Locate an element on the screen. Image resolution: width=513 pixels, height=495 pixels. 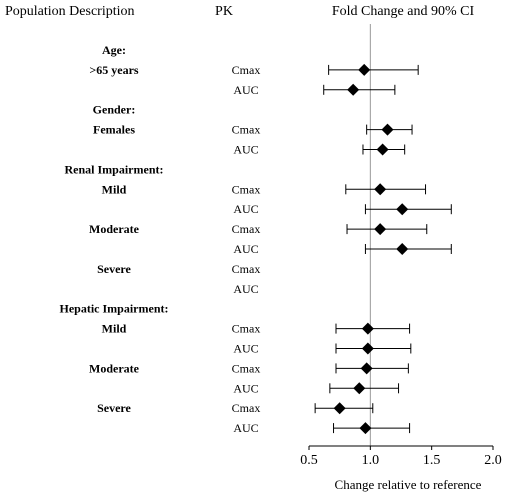
header-ci: Fold Change and 90% CI is located at coordinates (403, 11).